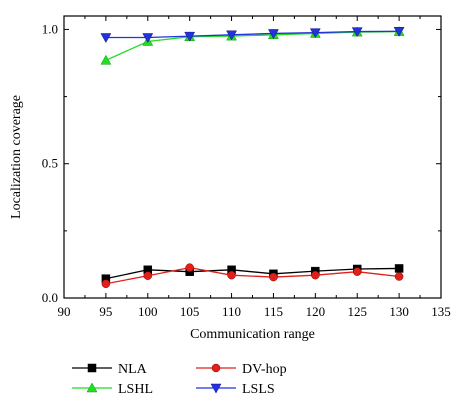 The height and width of the screenshot is (414, 474). Describe the element at coordinates (190, 311) in the screenshot. I see `x-tick-label: 105` at that location.